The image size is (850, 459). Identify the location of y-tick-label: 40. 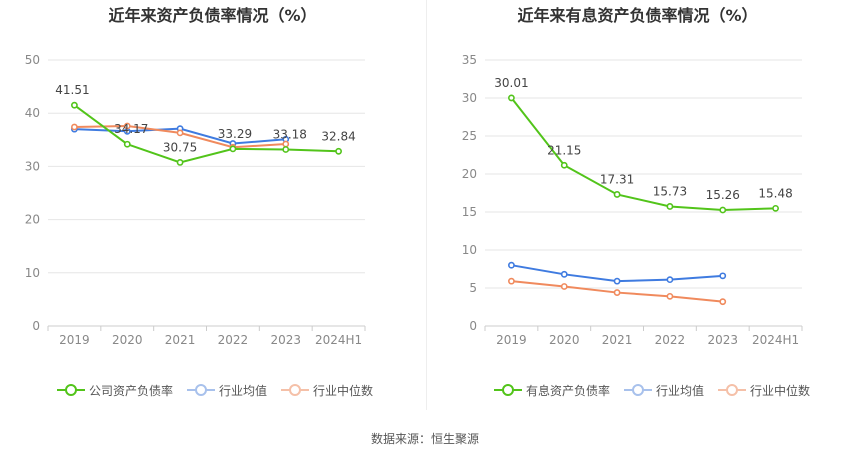
(32, 113).